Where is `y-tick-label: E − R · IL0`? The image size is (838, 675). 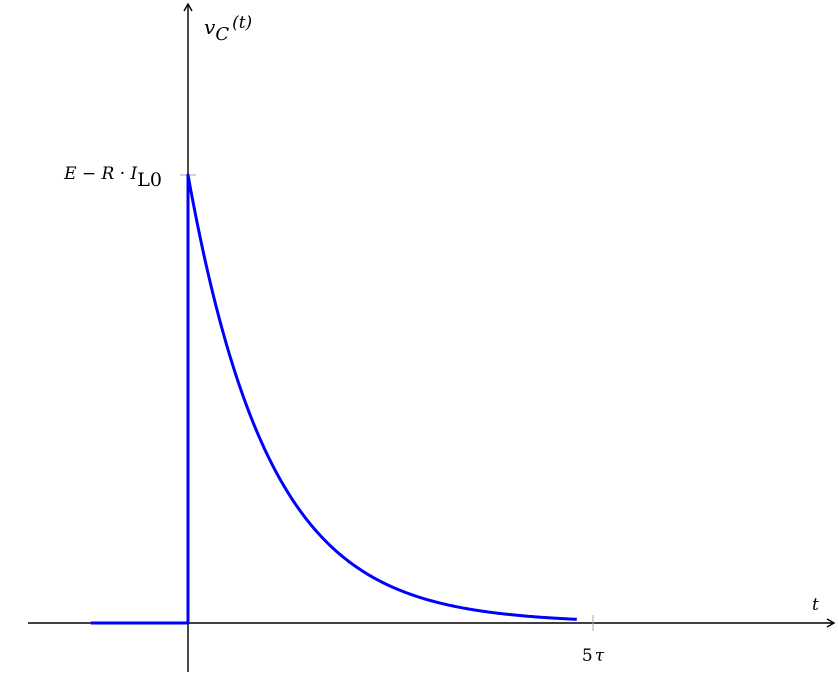
y-tick-label: E − R · IL0 is located at coordinates (112, 177).